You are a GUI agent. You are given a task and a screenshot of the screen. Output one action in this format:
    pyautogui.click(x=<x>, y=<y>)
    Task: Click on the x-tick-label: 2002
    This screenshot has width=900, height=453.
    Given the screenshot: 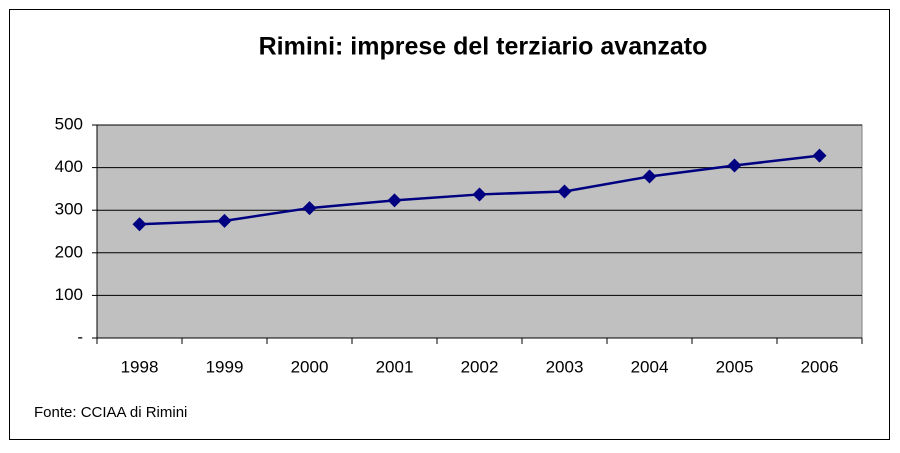 What is the action you would take?
    pyautogui.click(x=480, y=366)
    